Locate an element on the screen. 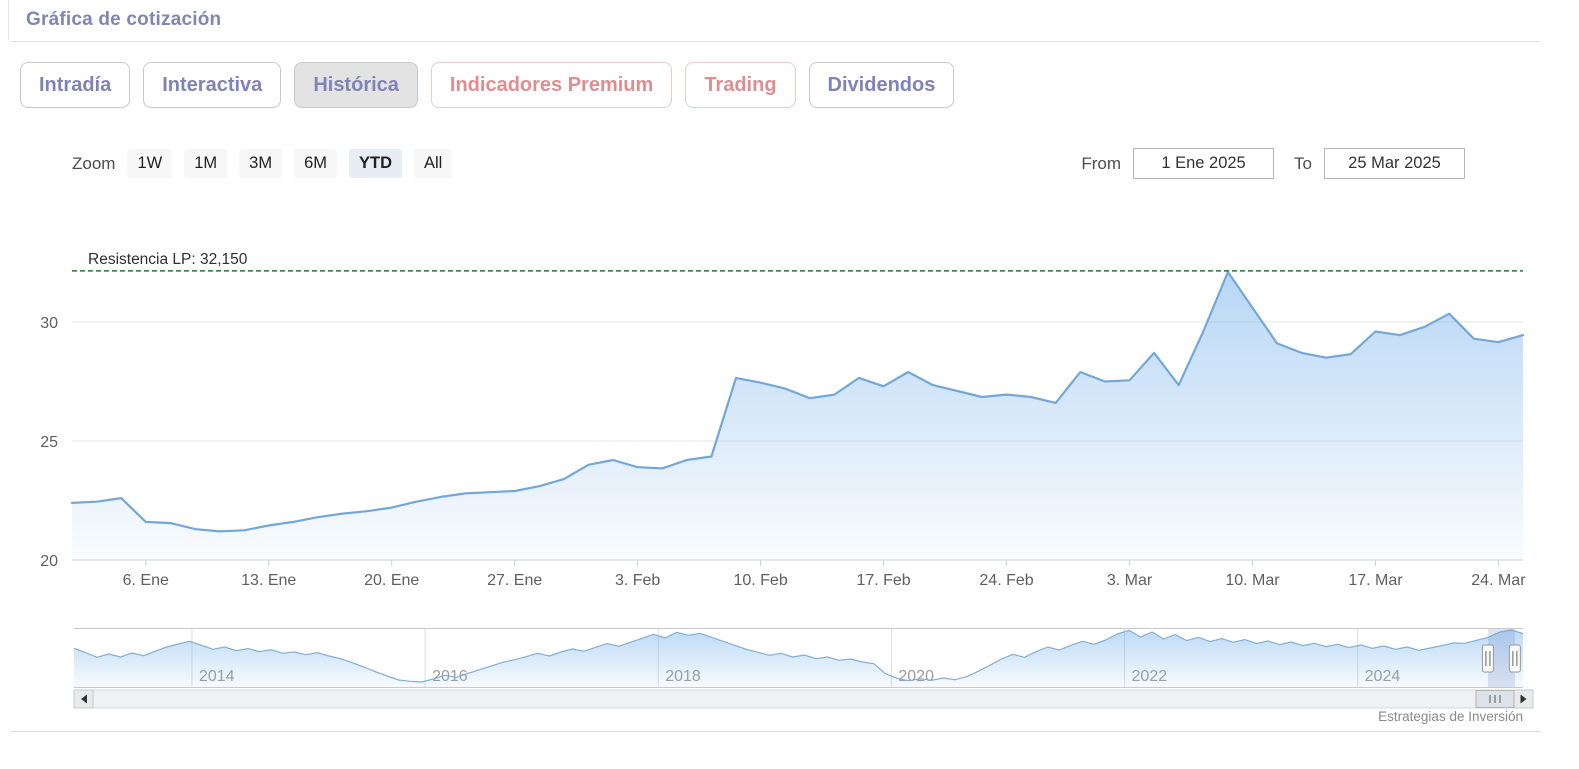 The height and width of the screenshot is (769, 1579). tab-intradia: Intradía is located at coordinates (75, 85).